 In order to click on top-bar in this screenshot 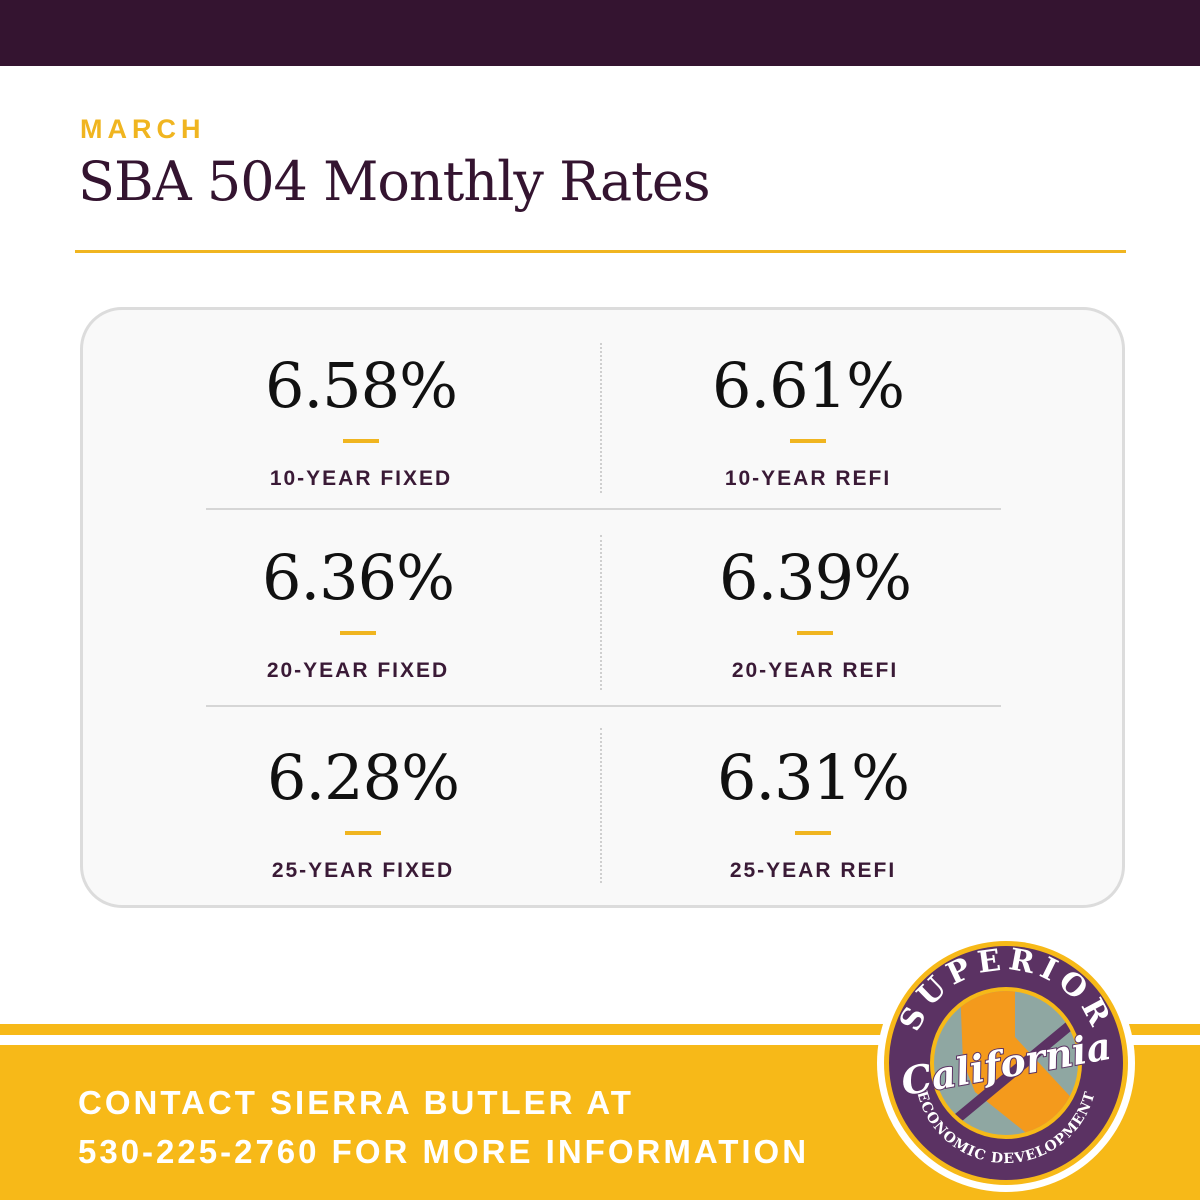, I will do `click(600, 33)`.